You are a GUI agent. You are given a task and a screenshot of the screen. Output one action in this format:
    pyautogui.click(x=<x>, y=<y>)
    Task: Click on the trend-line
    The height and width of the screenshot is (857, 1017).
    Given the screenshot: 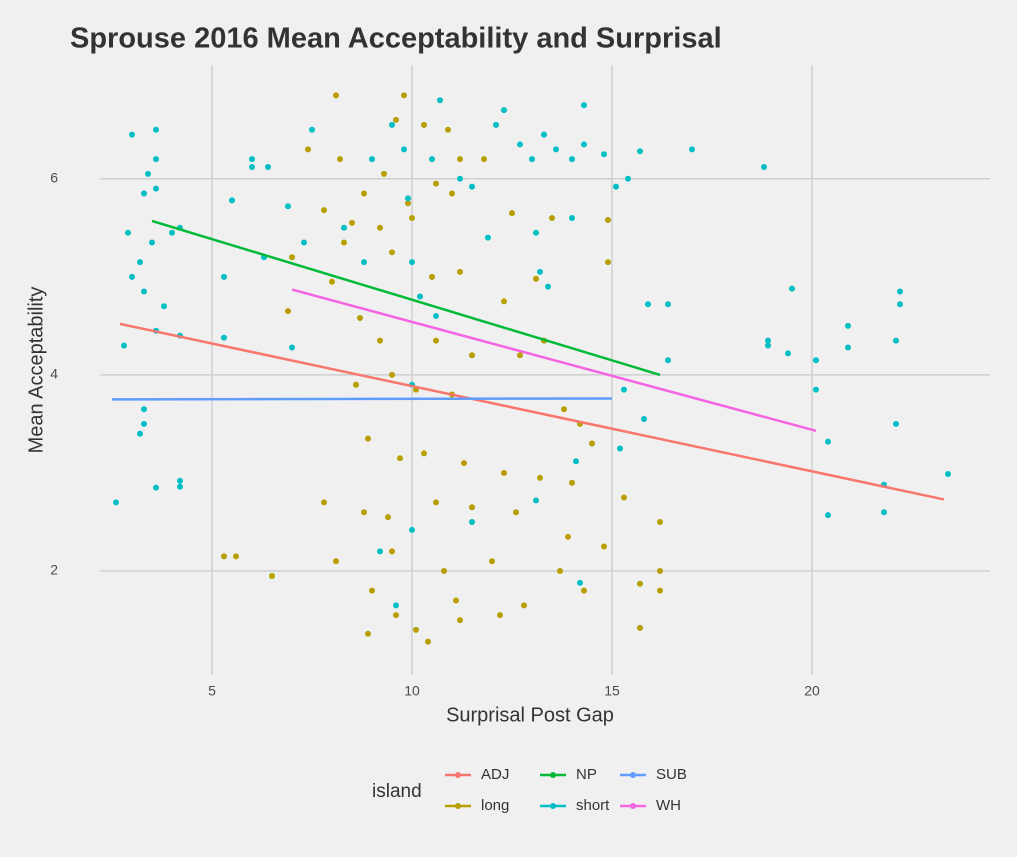 What is the action you would take?
    pyautogui.click(x=362, y=399)
    